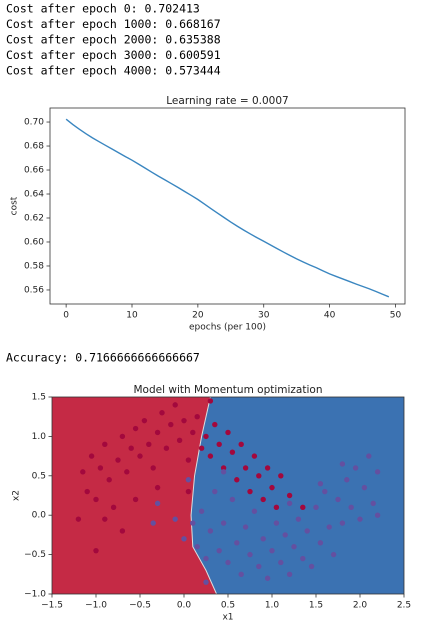 This screenshot has height=628, width=434. I want to click on x-tick-label: −1.0, so click(96, 606).